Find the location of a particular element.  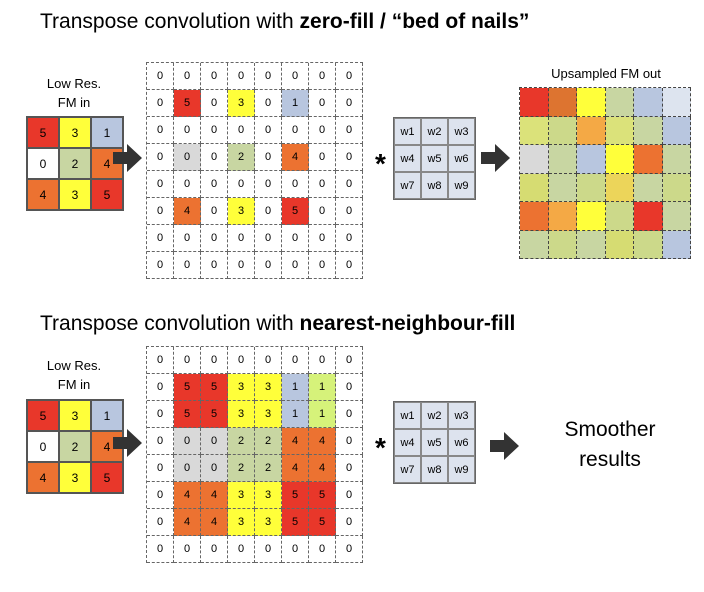

result-text: Smoother results is located at coordinates (610, 444).